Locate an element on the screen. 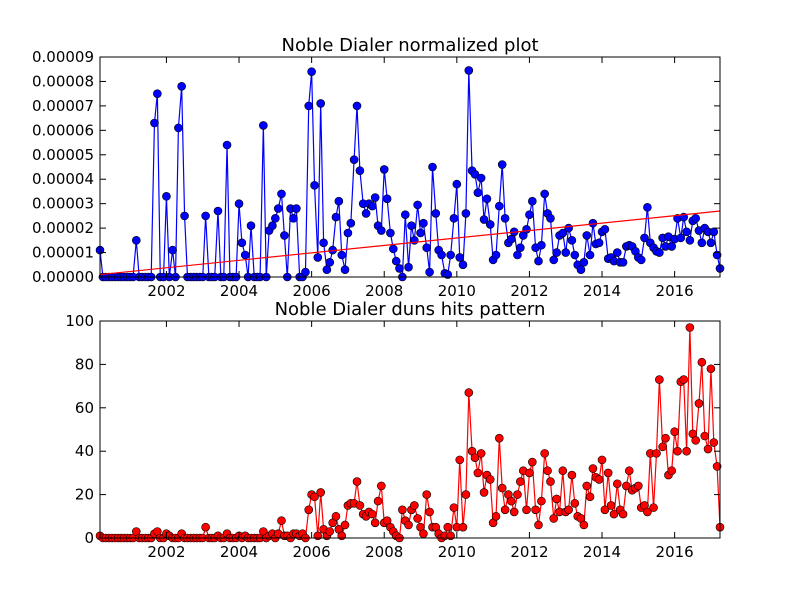 The width and height of the screenshot is (800, 600). y-tick-label: 0.00008 is located at coordinates (63, 81).